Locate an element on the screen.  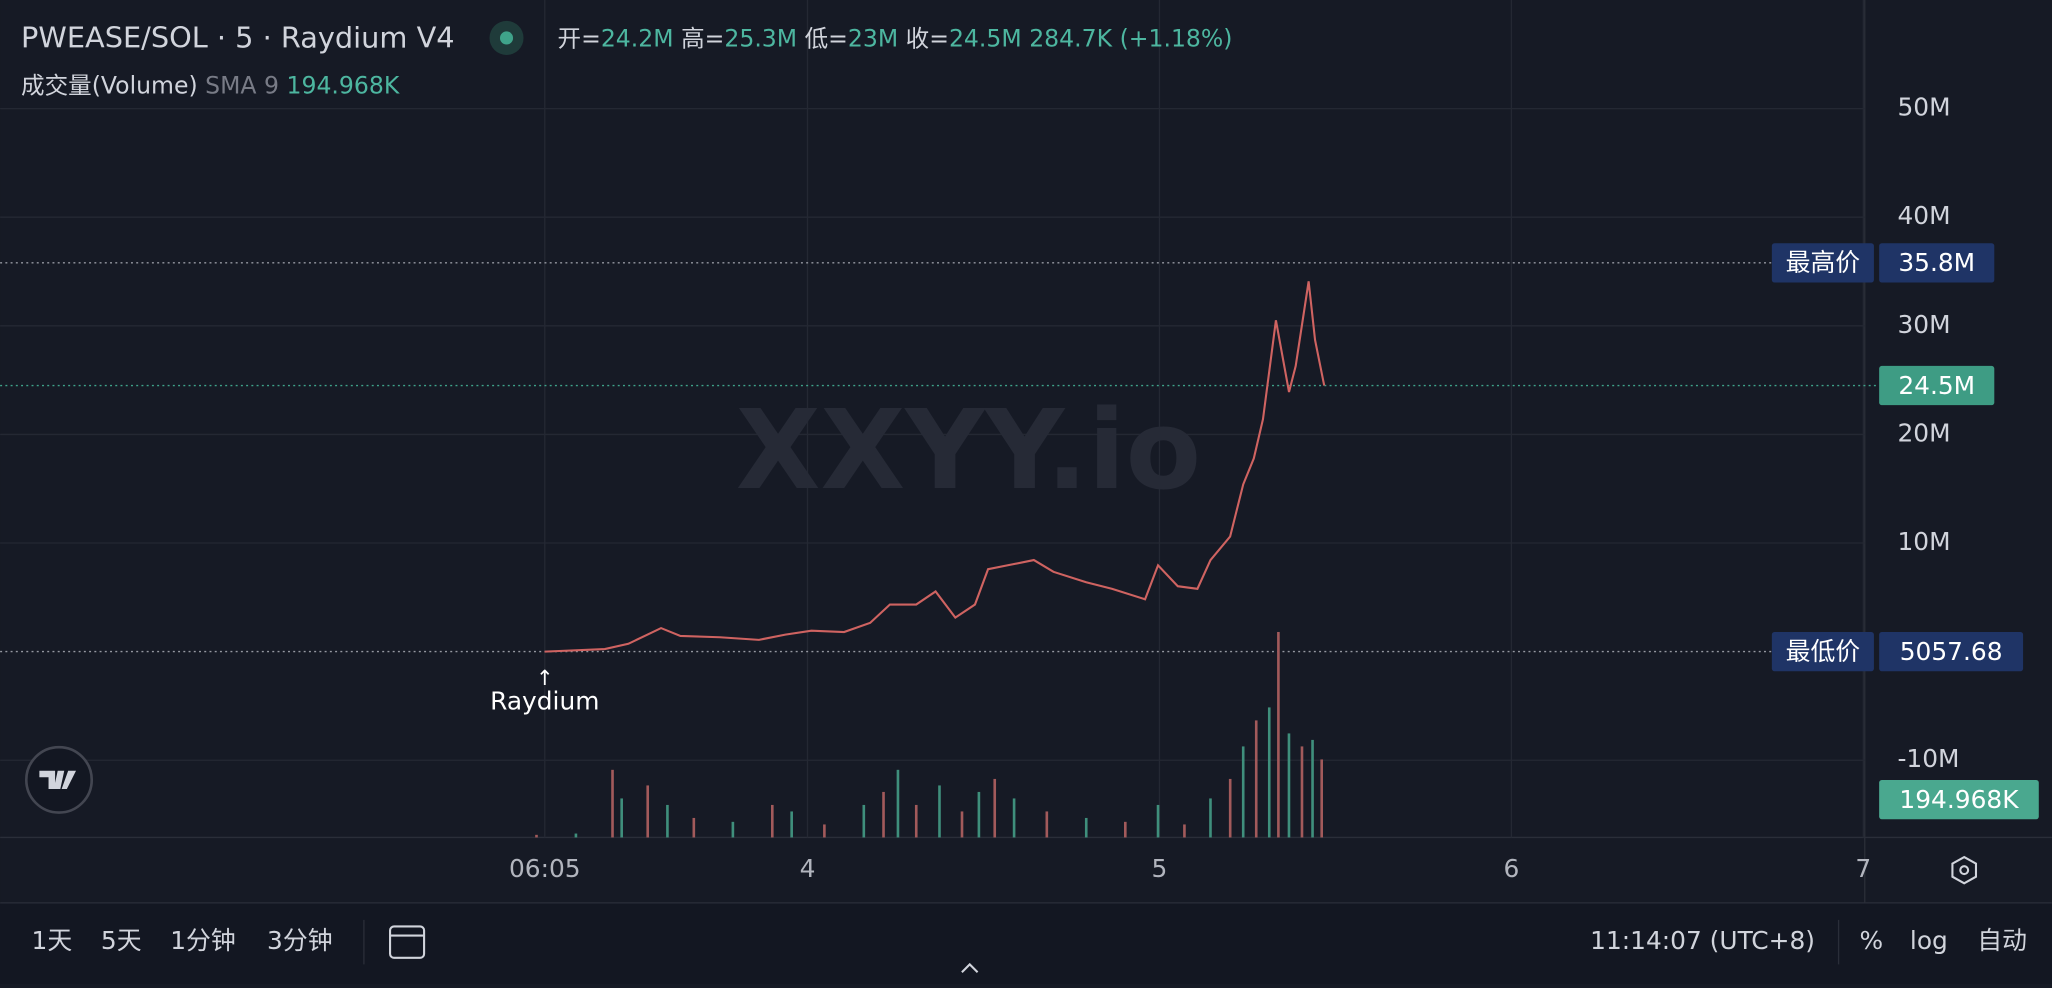
expand-caret is located at coordinates (970, 967).